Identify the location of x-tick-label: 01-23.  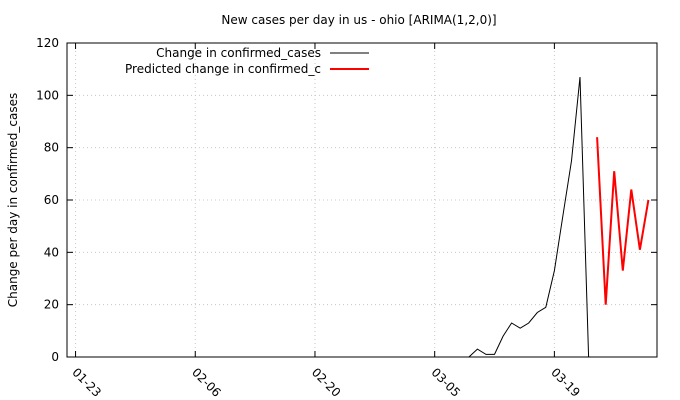
(86, 382).